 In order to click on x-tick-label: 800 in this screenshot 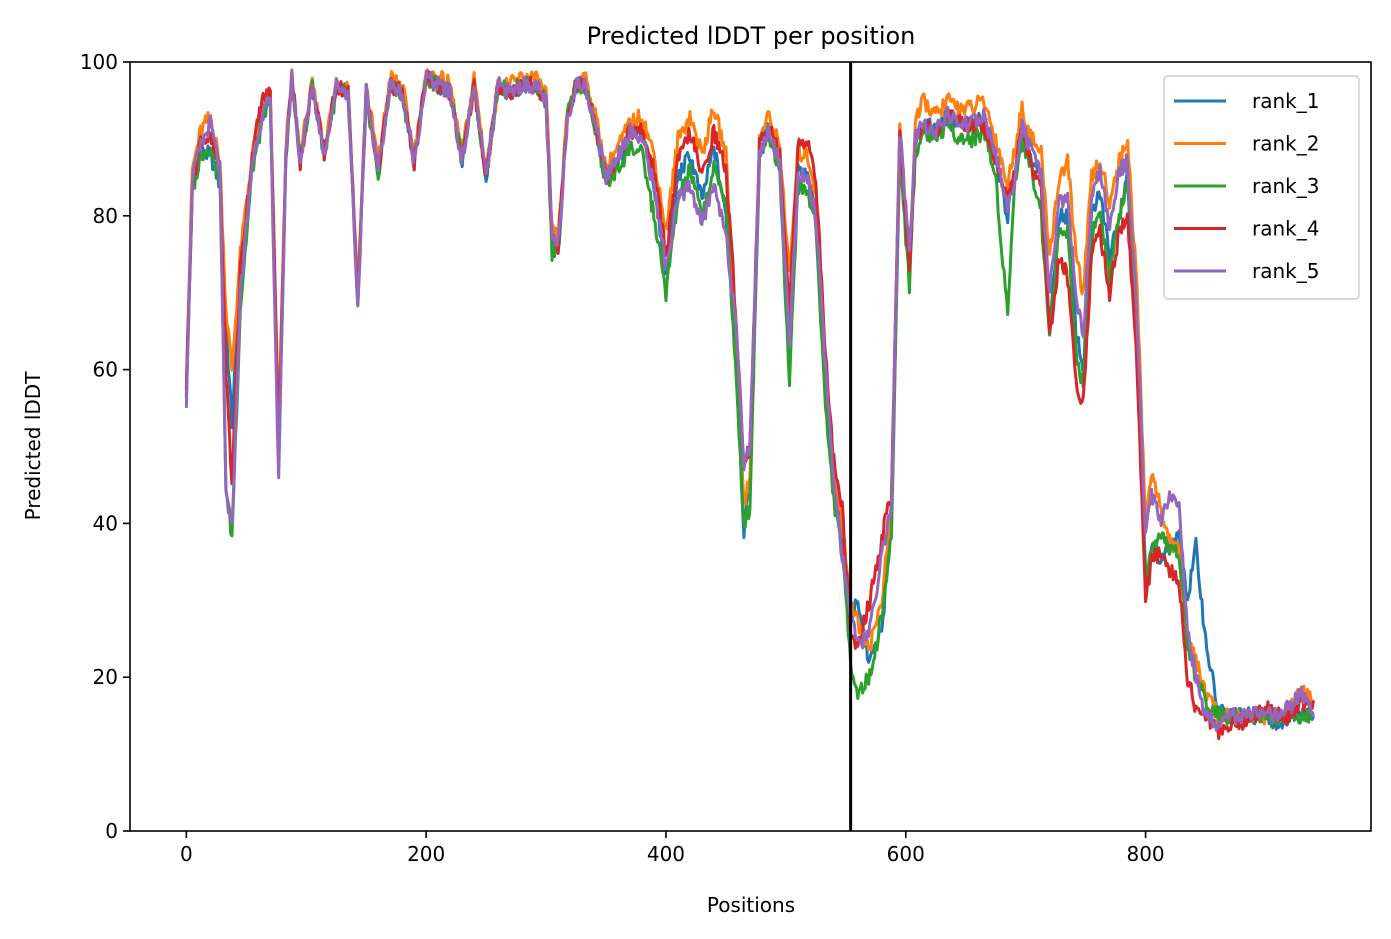, I will do `click(1145, 854)`.